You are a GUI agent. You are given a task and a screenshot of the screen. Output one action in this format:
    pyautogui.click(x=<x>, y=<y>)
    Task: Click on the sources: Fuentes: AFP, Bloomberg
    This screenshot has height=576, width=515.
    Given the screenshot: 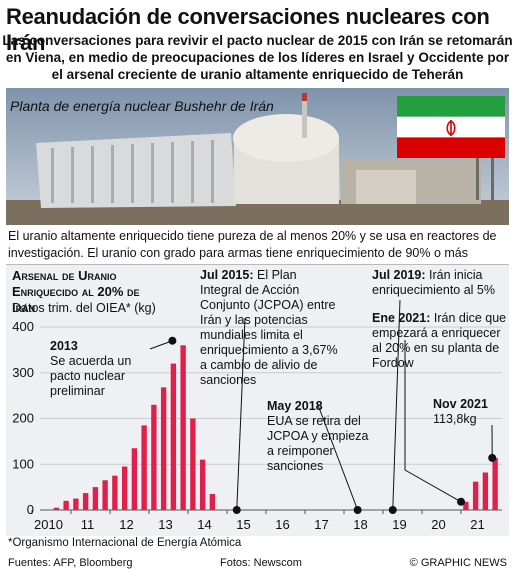 What is the action you would take?
    pyautogui.click(x=70, y=563)
    